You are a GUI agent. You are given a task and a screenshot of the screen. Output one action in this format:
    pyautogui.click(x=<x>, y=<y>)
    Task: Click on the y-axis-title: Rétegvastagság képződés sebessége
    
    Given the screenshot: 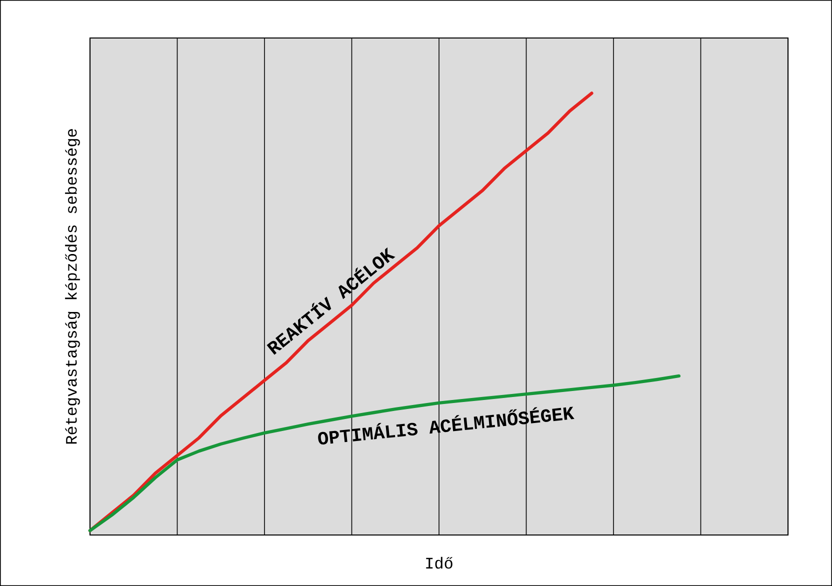 What is the action you would take?
    pyautogui.click(x=72, y=286)
    